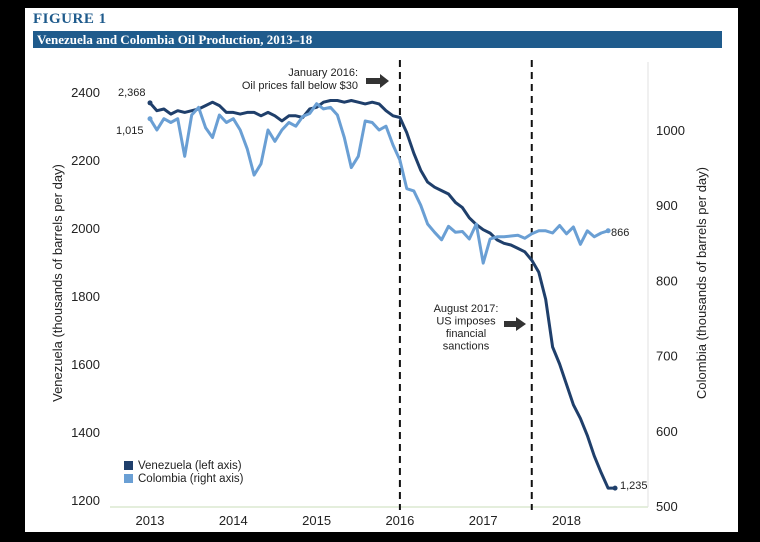 The image size is (760, 542). What do you see at coordinates (85, 500) in the screenshot?
I see `left-tick-label: 1200` at bounding box center [85, 500].